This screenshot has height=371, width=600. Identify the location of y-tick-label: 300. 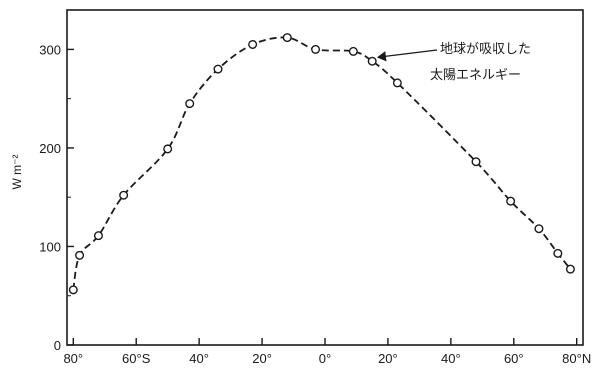
(50, 49).